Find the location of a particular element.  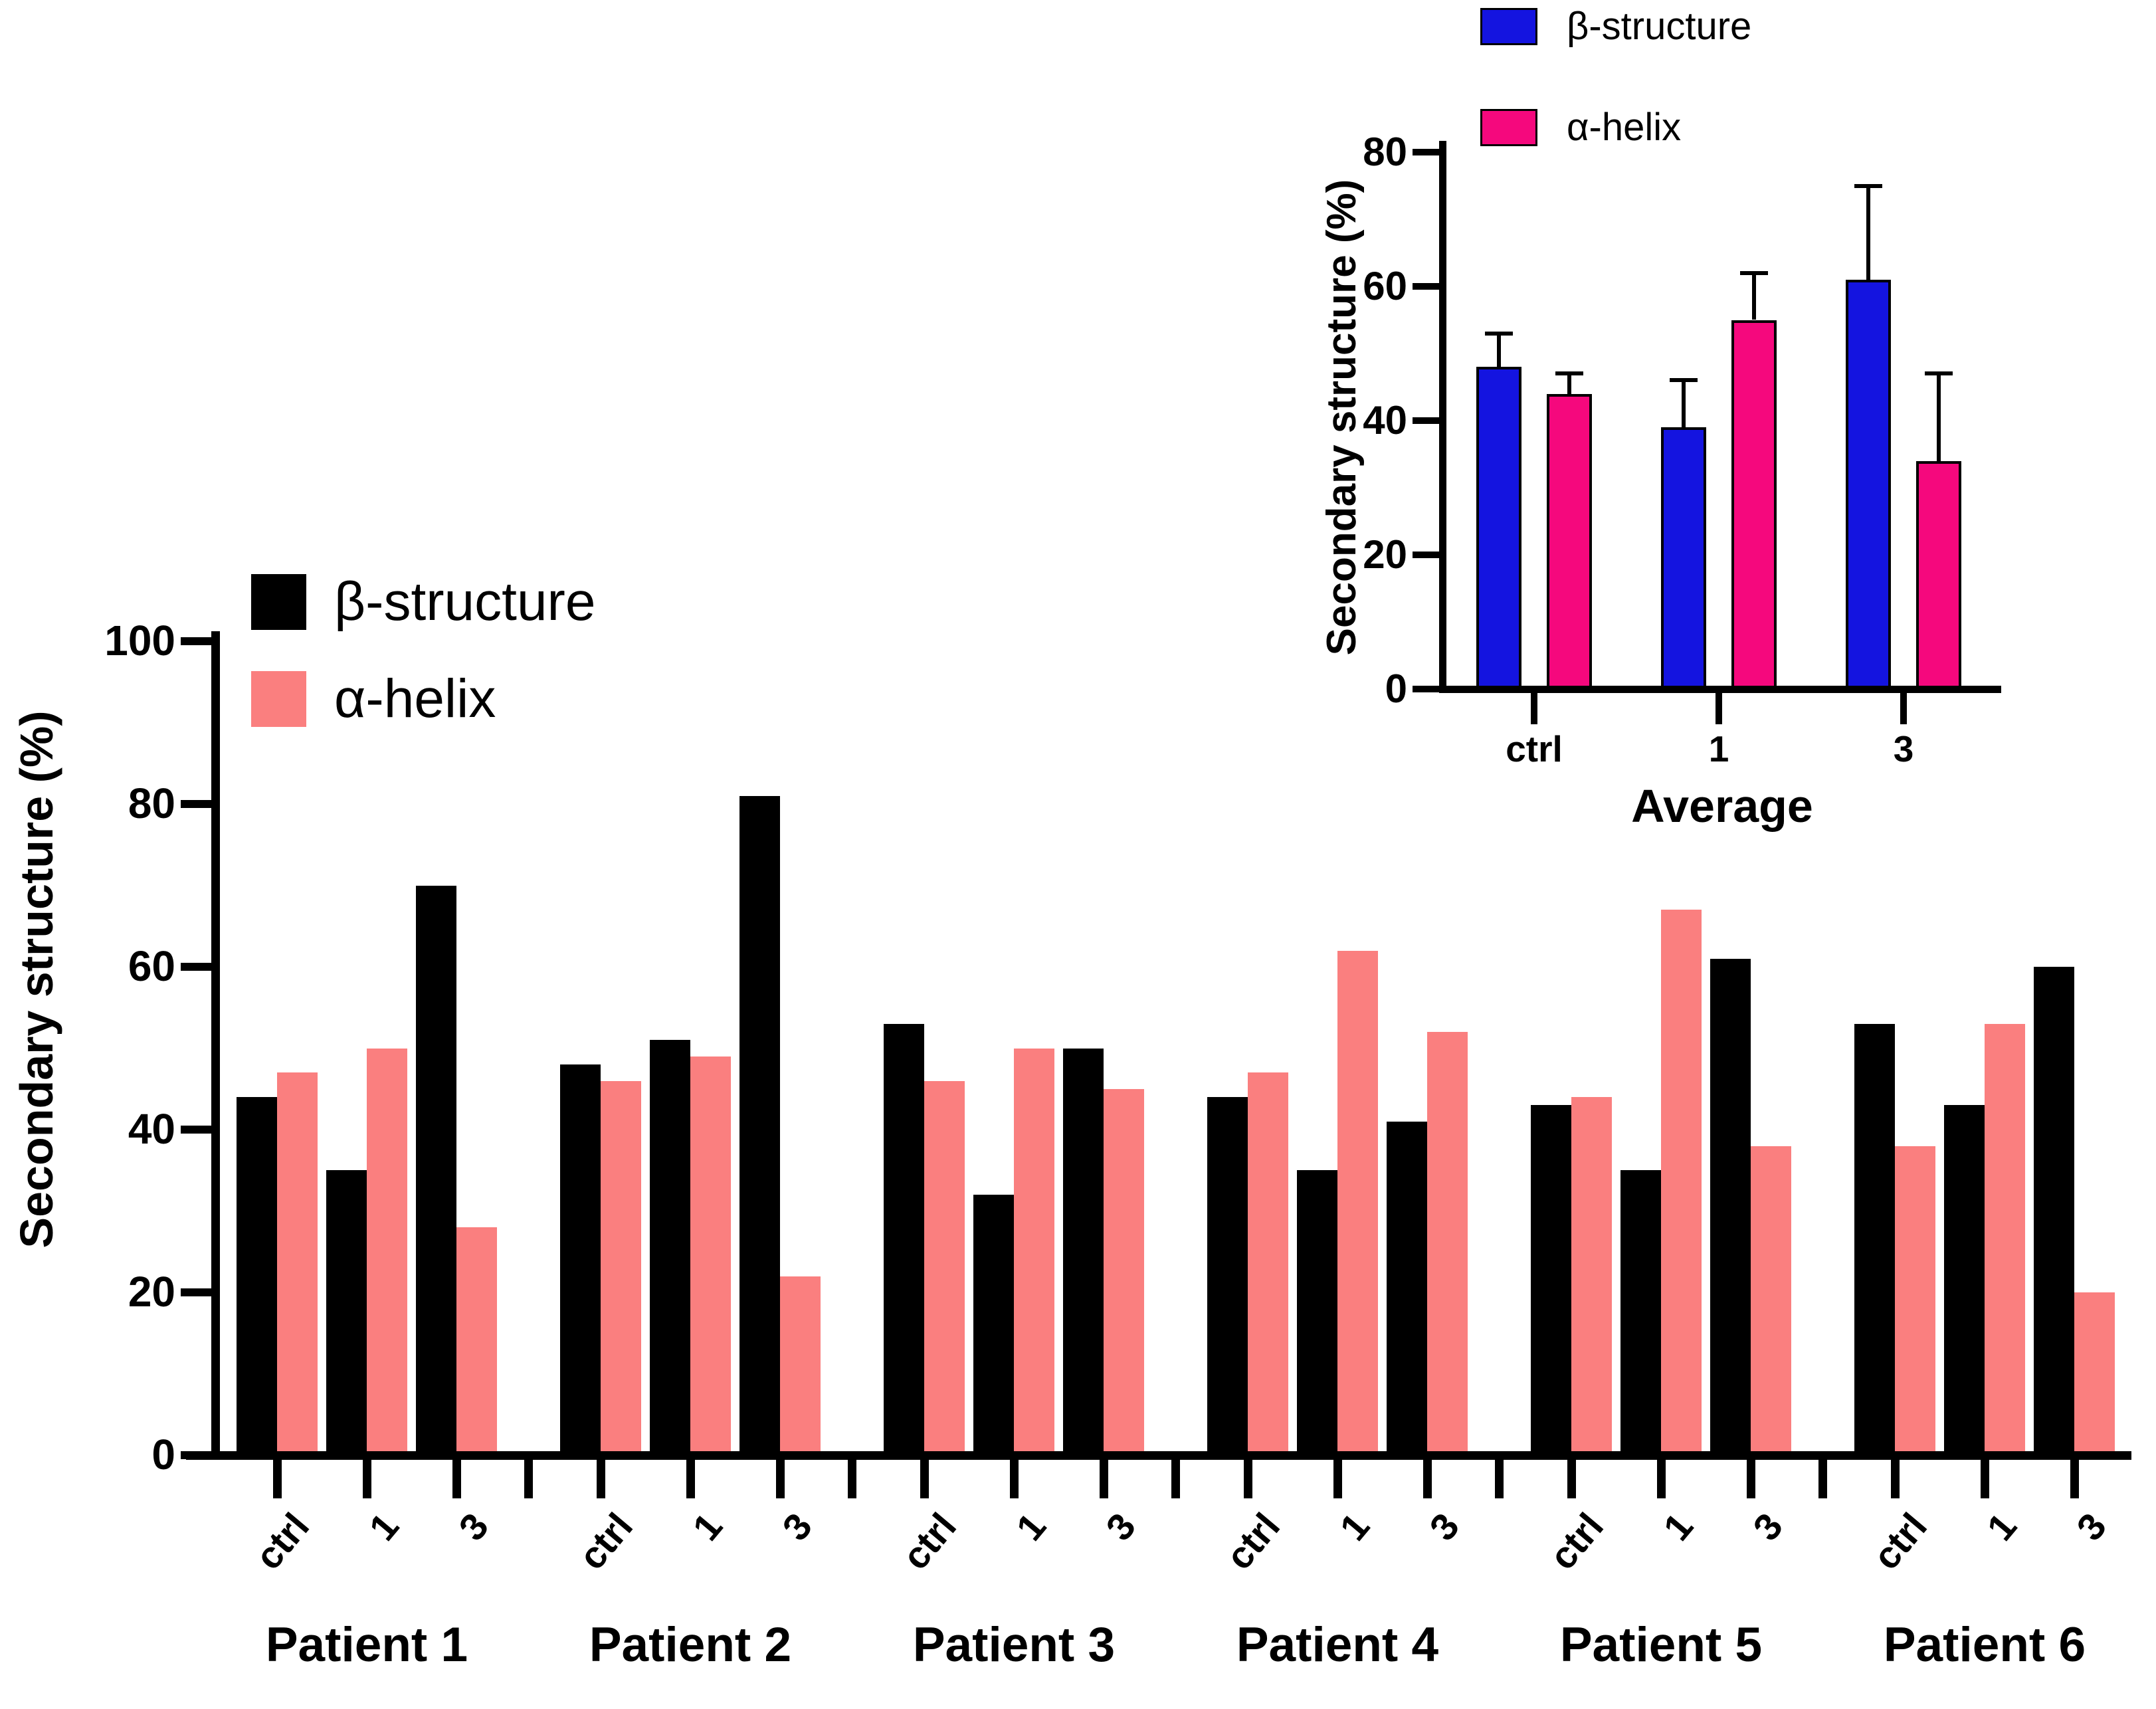

main-legend-beta-swatch is located at coordinates (278, 602).